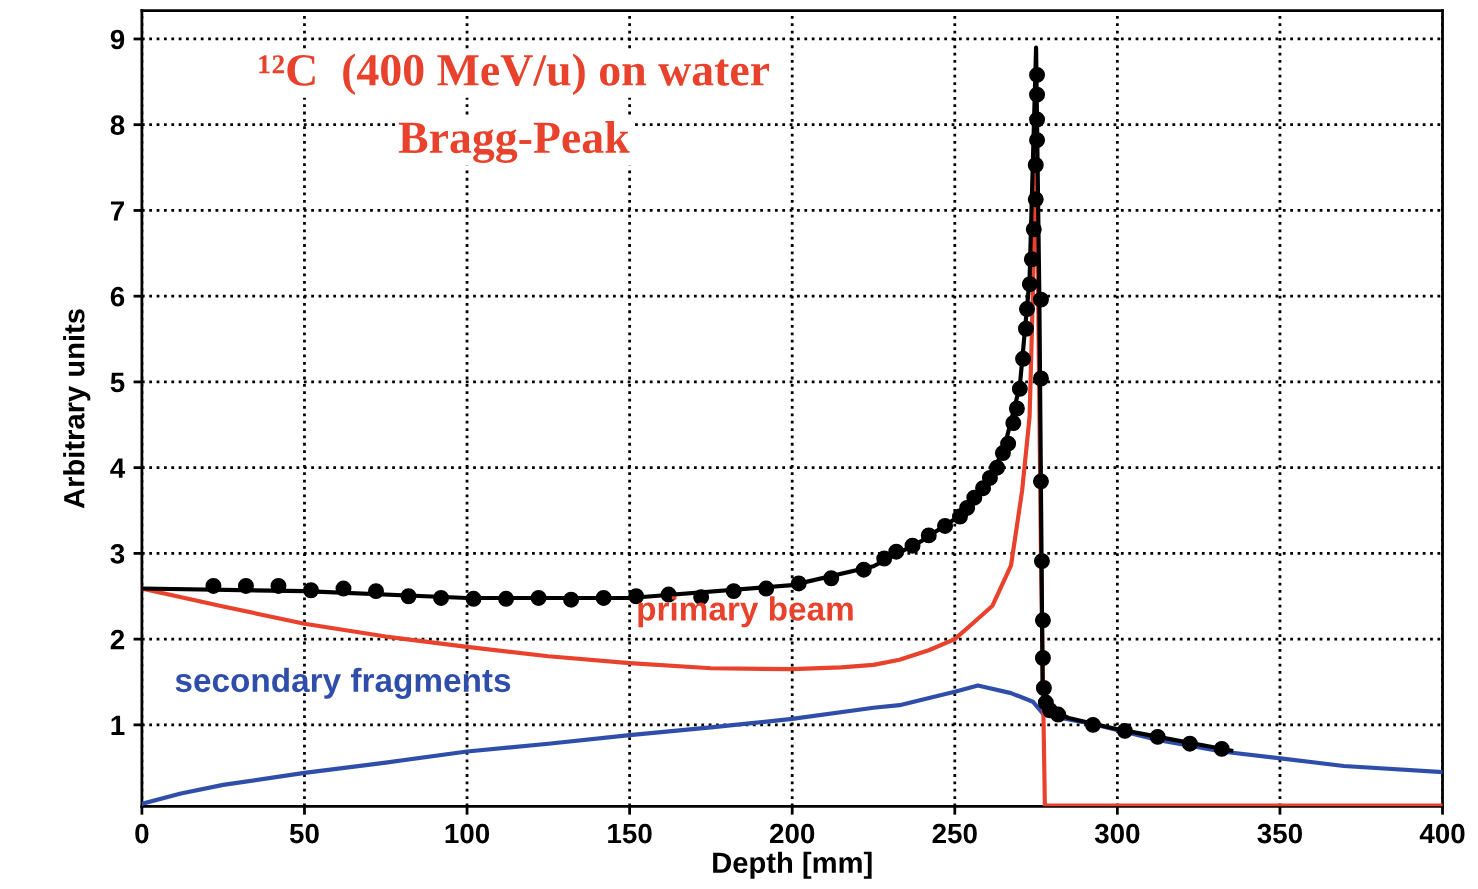 This screenshot has height=889, width=1478. What do you see at coordinates (343, 683) in the screenshot?
I see `series-label: secondary fragments` at bounding box center [343, 683].